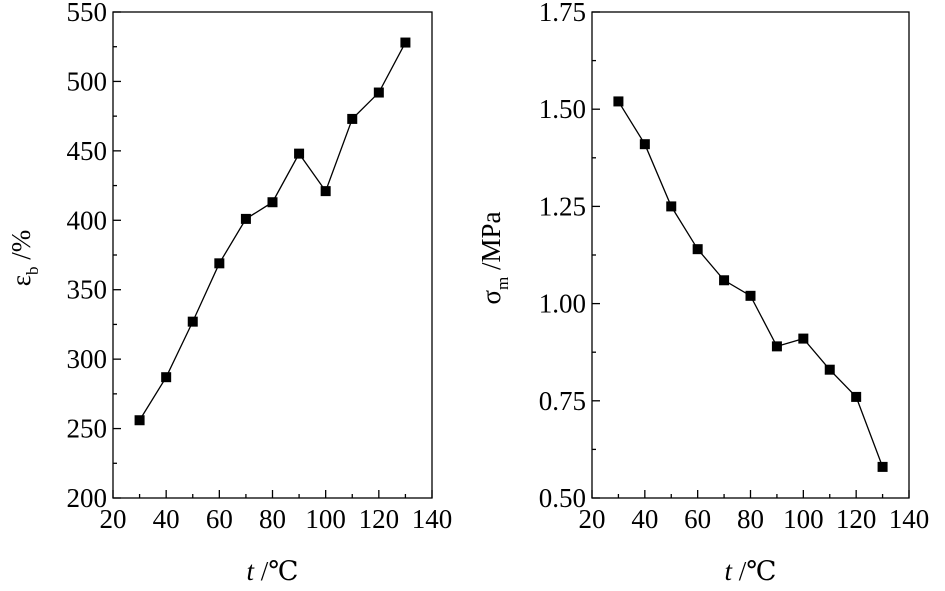  Describe the element at coordinates (24, 258) in the screenshot. I see `y-axis-title: εb /%` at that location.